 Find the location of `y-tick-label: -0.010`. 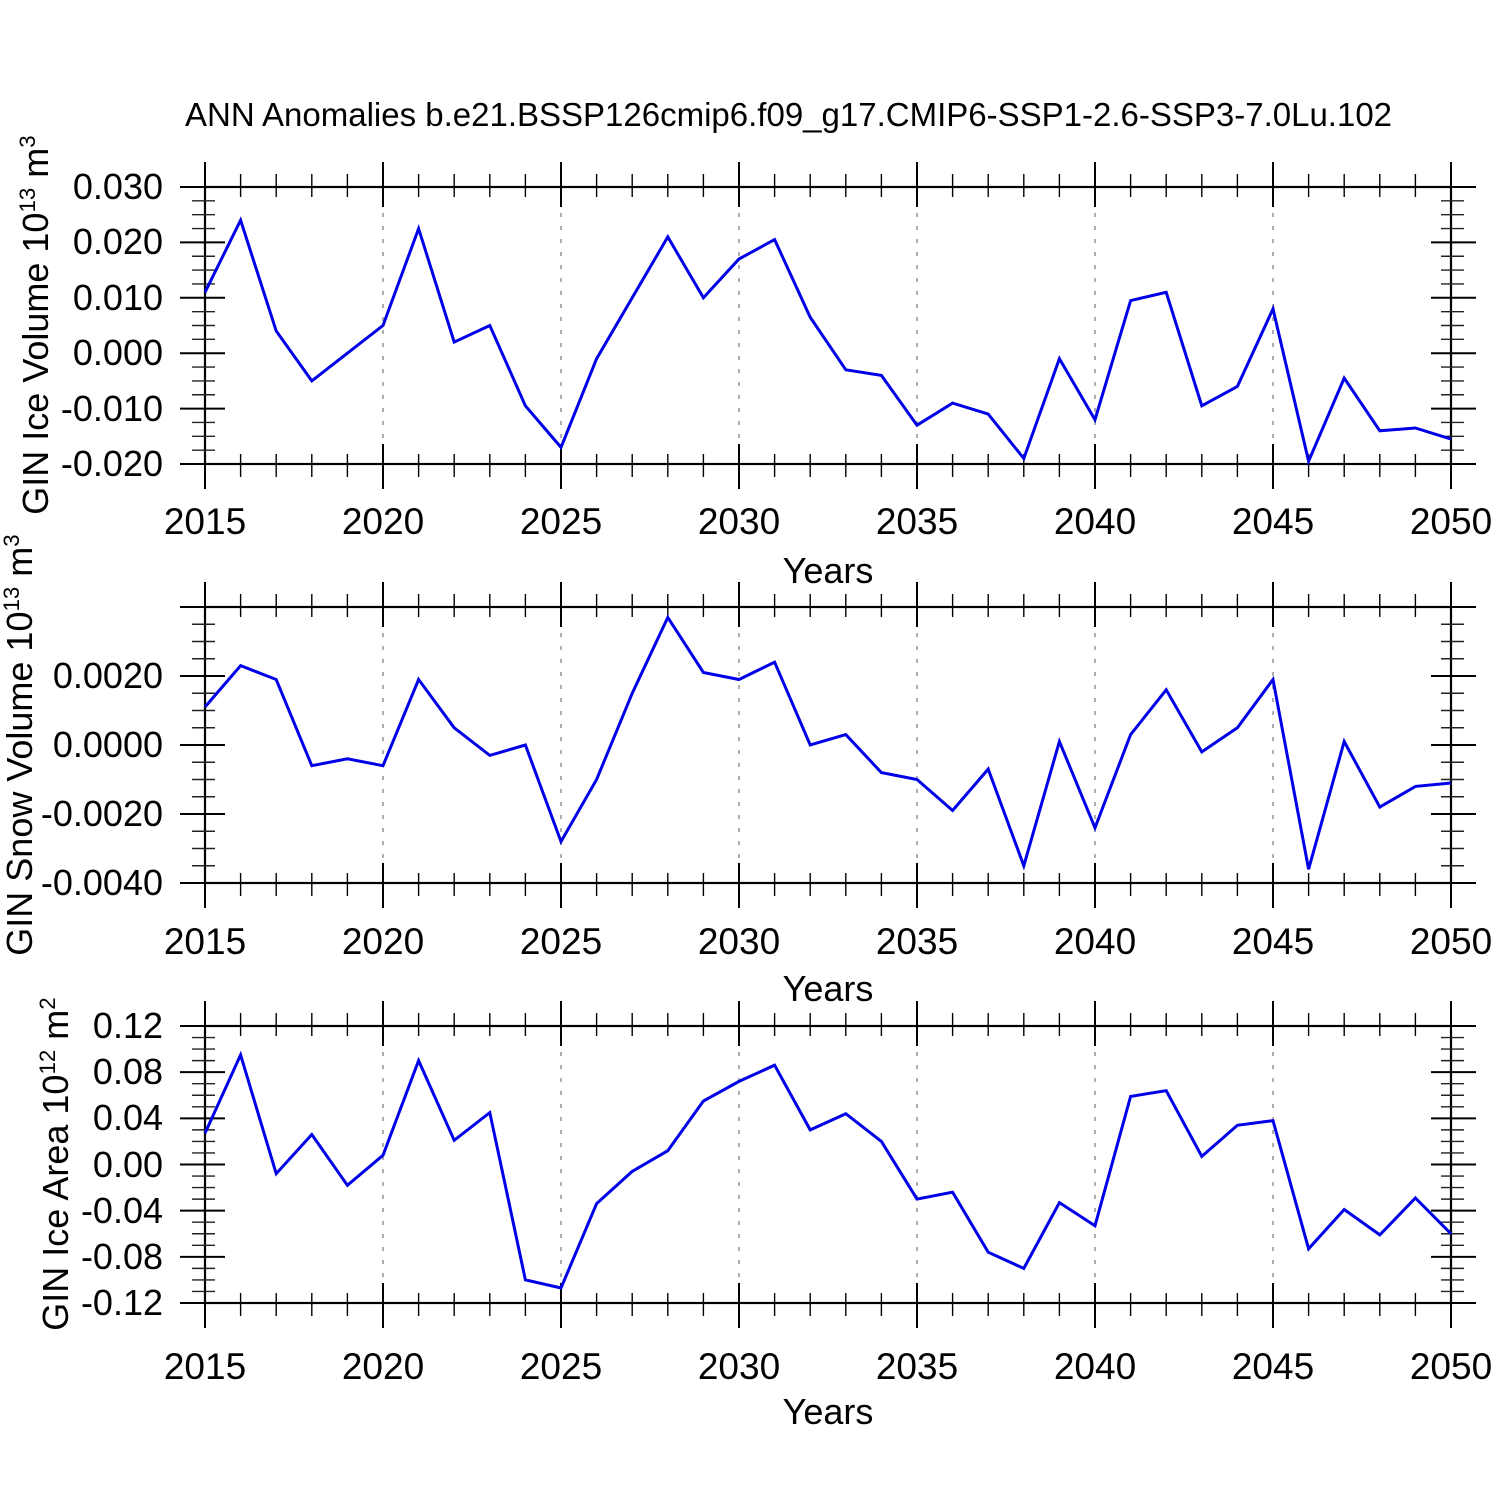

y-tick-label: -0.010 is located at coordinates (111, 408).